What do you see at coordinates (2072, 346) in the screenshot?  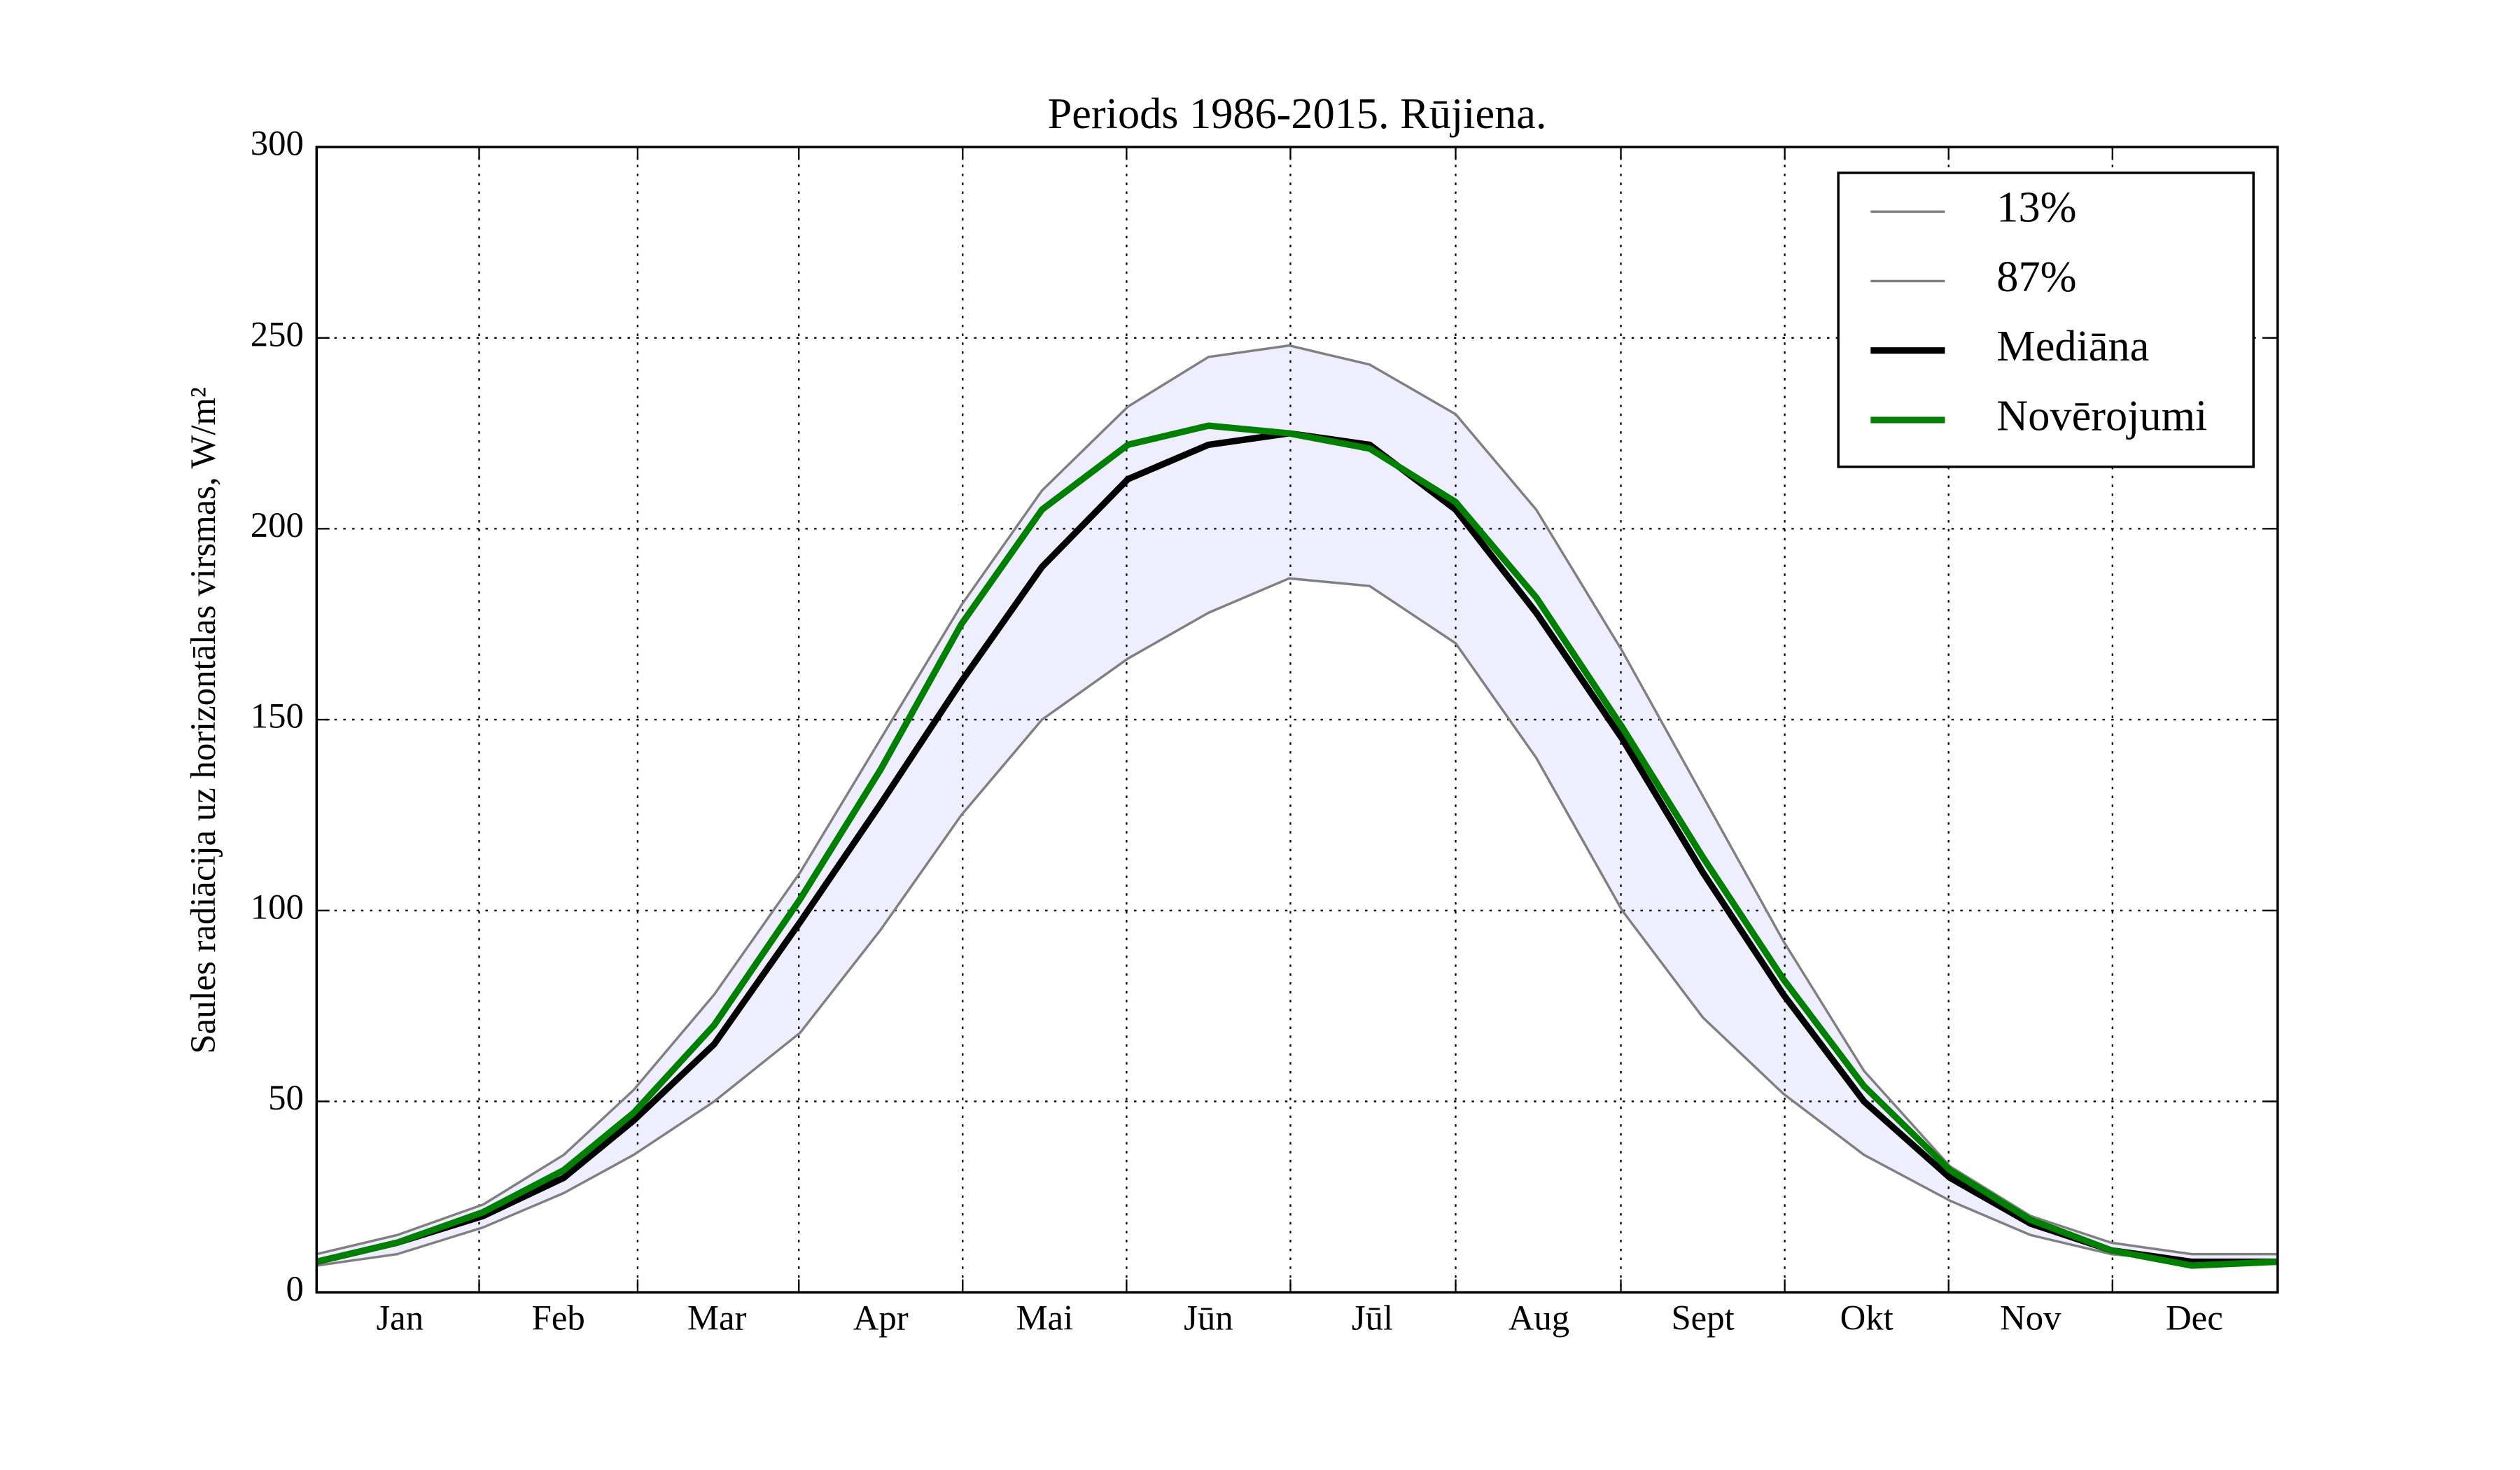 I see `legend-label: Mediāna` at bounding box center [2072, 346].